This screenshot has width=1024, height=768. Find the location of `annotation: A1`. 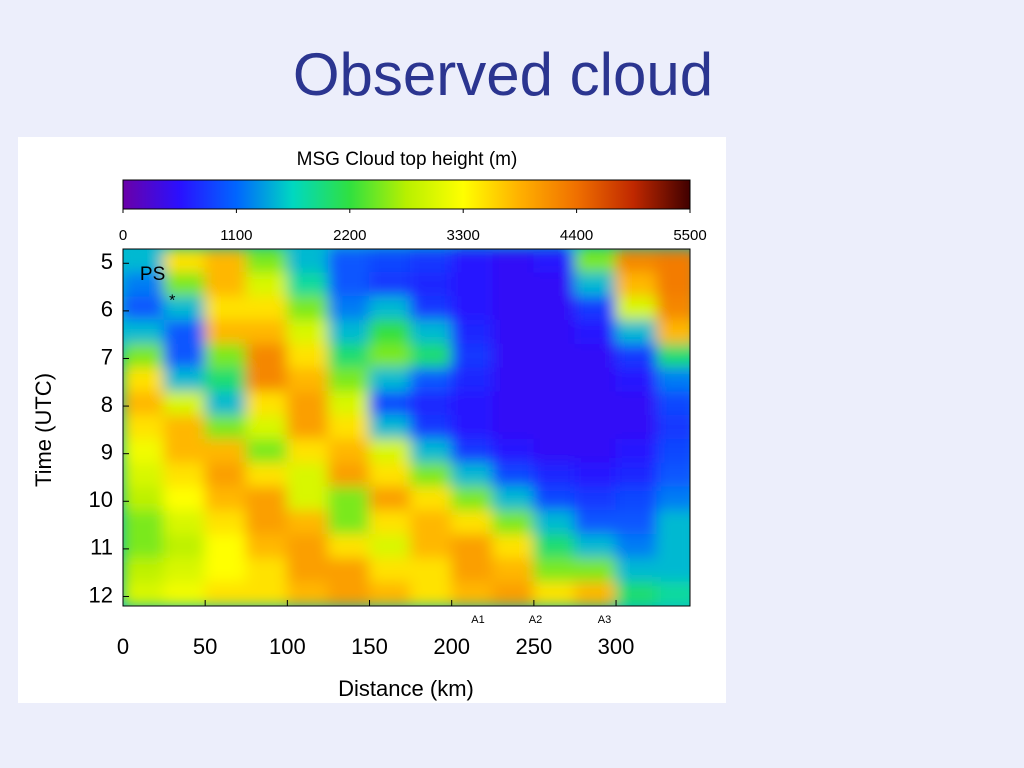

annotation: A1 is located at coordinates (477, 620).